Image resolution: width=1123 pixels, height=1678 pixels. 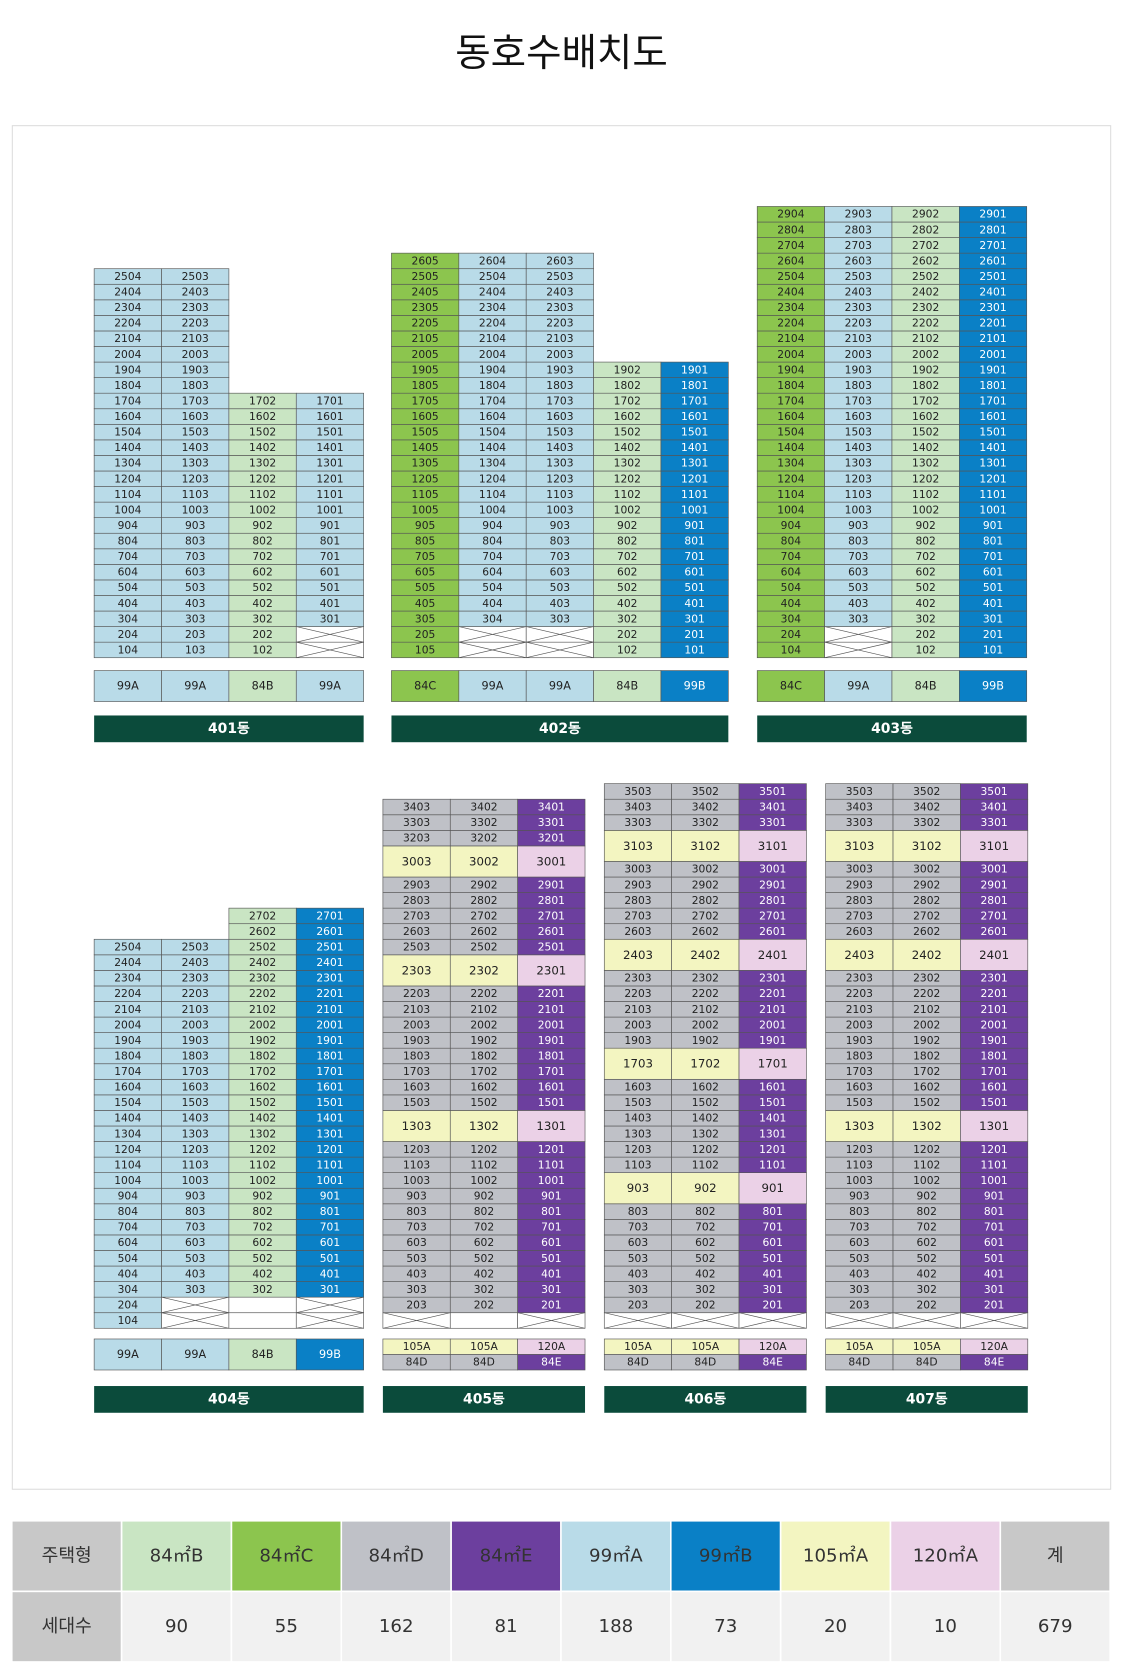 I want to click on unit-label: 1001, so click(x=551, y=1180).